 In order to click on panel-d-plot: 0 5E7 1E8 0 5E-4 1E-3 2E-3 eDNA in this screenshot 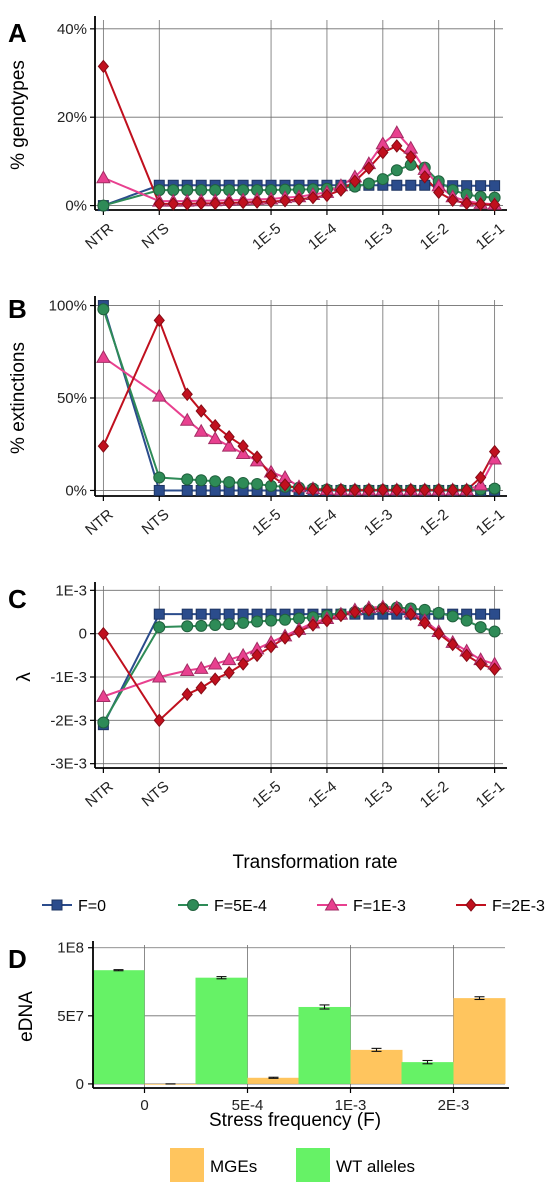, I will do `click(262, 1027)`.